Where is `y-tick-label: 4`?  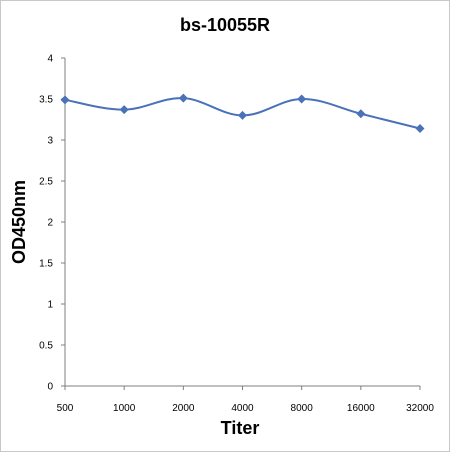 y-tick-label: 4 is located at coordinates (50, 59).